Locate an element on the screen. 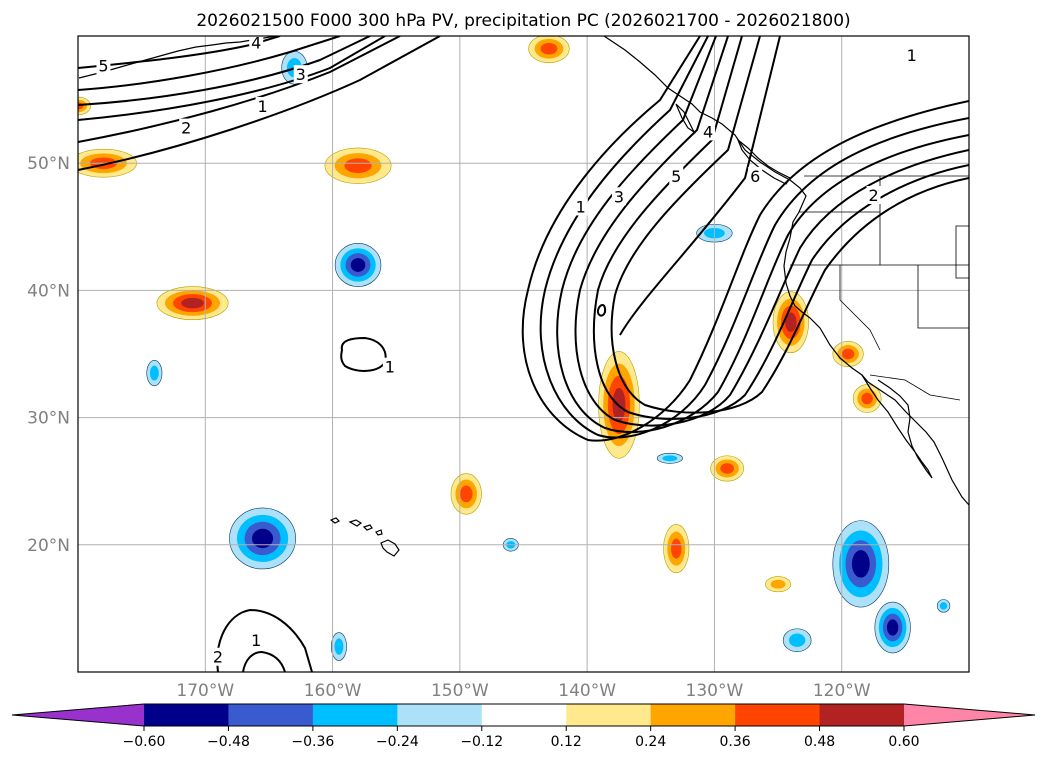  colorbar-tick-label: −0.36 is located at coordinates (312, 742).